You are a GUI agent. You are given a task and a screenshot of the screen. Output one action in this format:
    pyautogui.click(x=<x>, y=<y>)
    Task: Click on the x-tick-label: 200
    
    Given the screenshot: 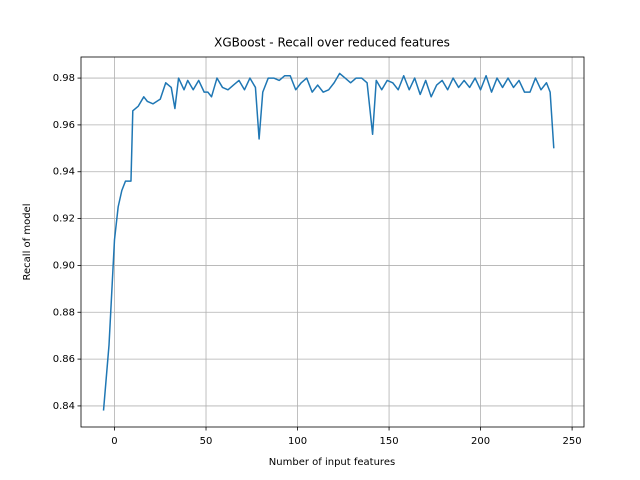 What is the action you would take?
    pyautogui.click(x=480, y=441)
    